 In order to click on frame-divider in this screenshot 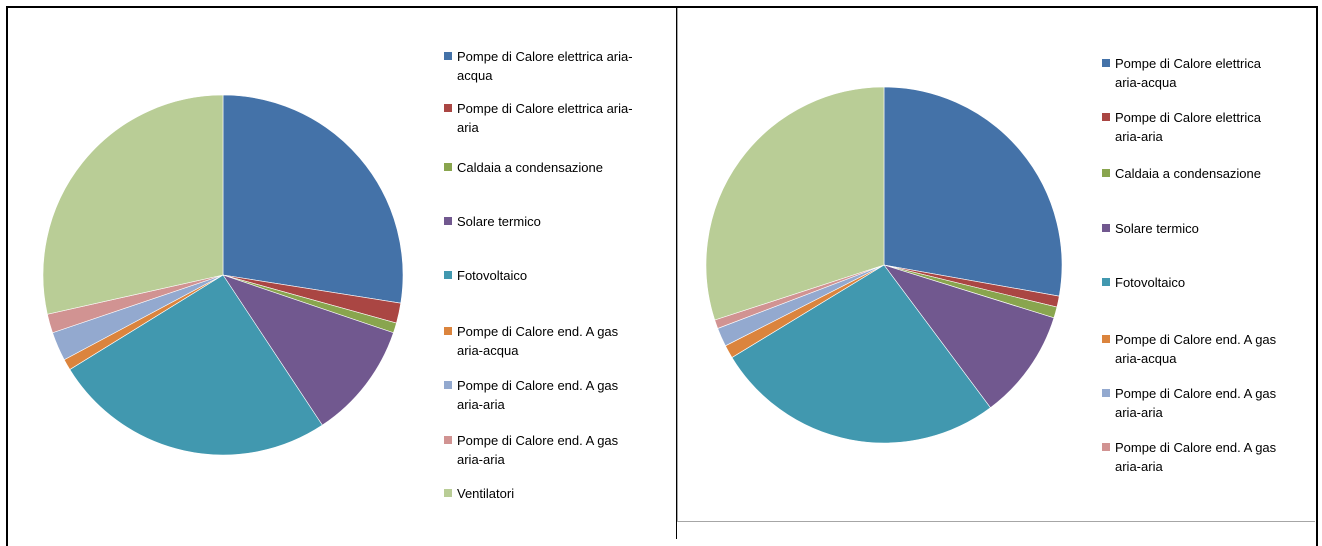, I will do `click(676, 272)`.